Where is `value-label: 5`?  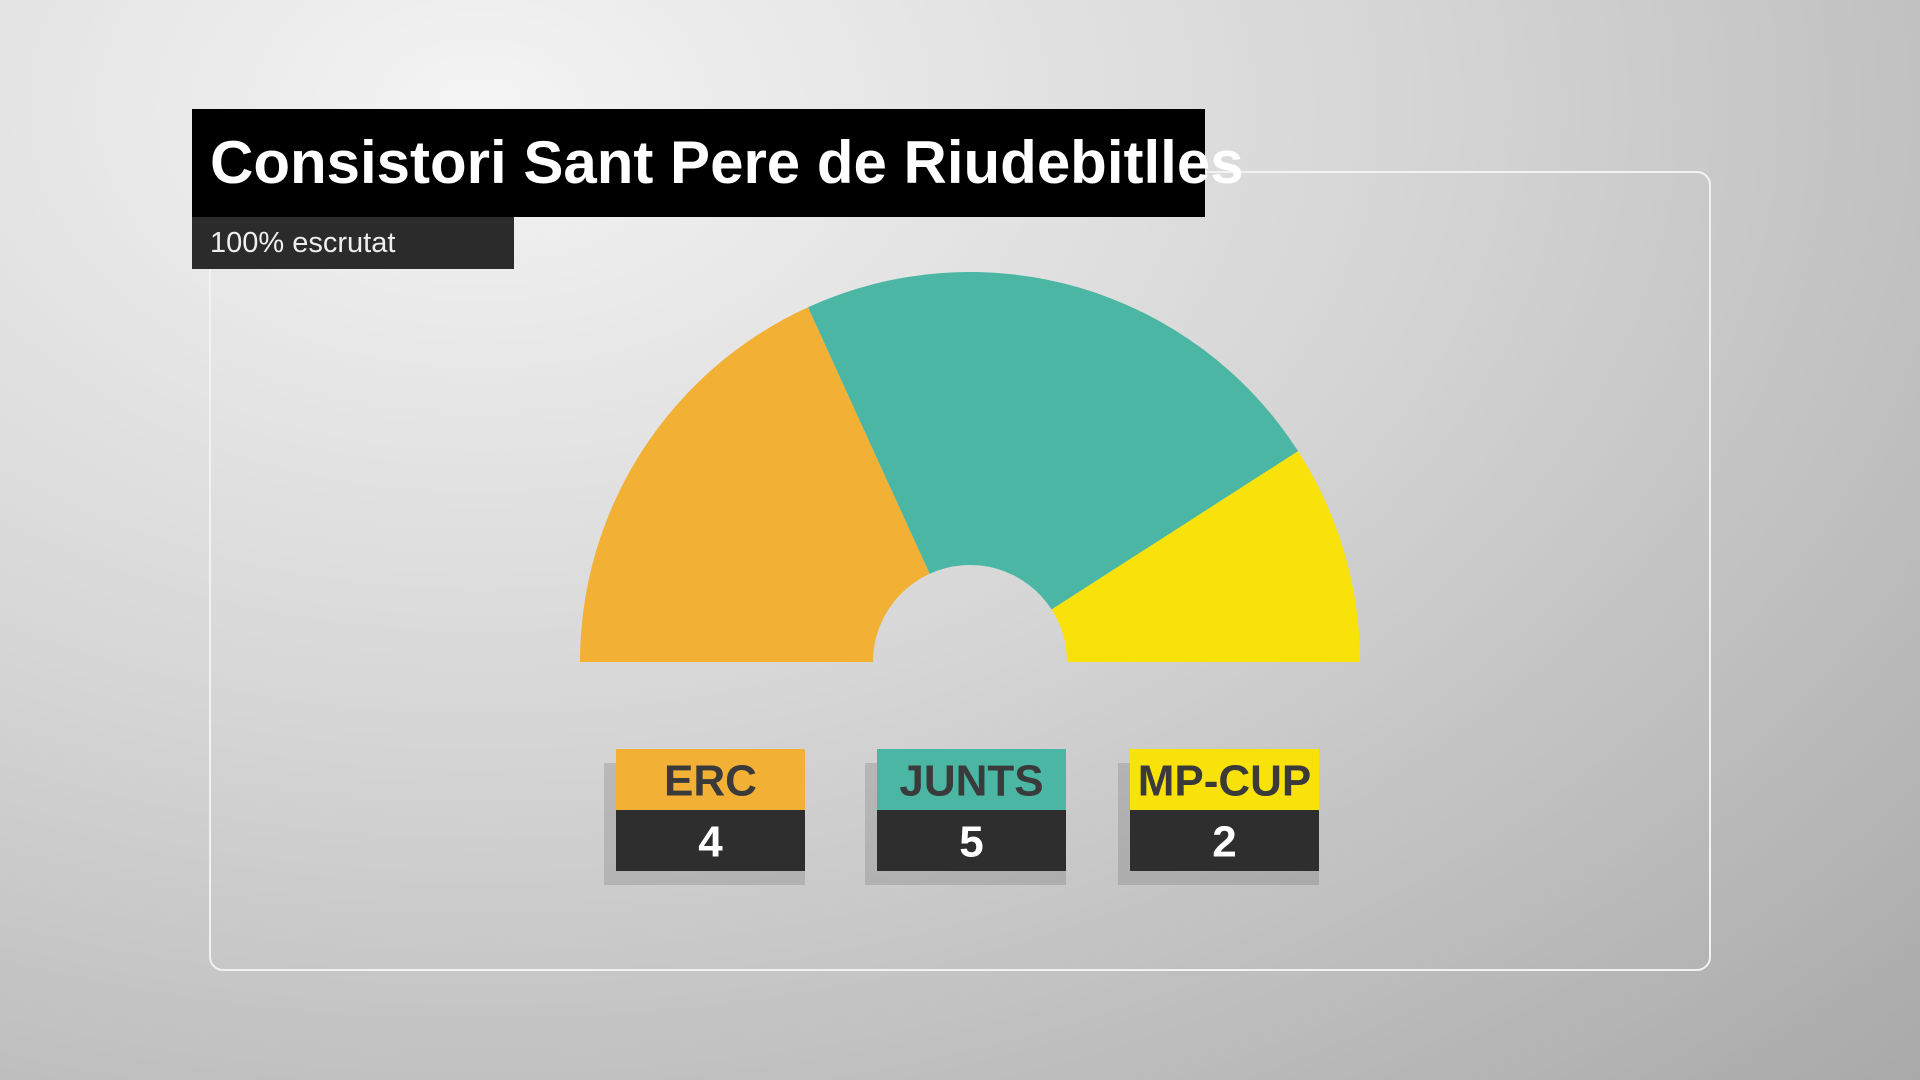 value-label: 5 is located at coordinates (971, 842).